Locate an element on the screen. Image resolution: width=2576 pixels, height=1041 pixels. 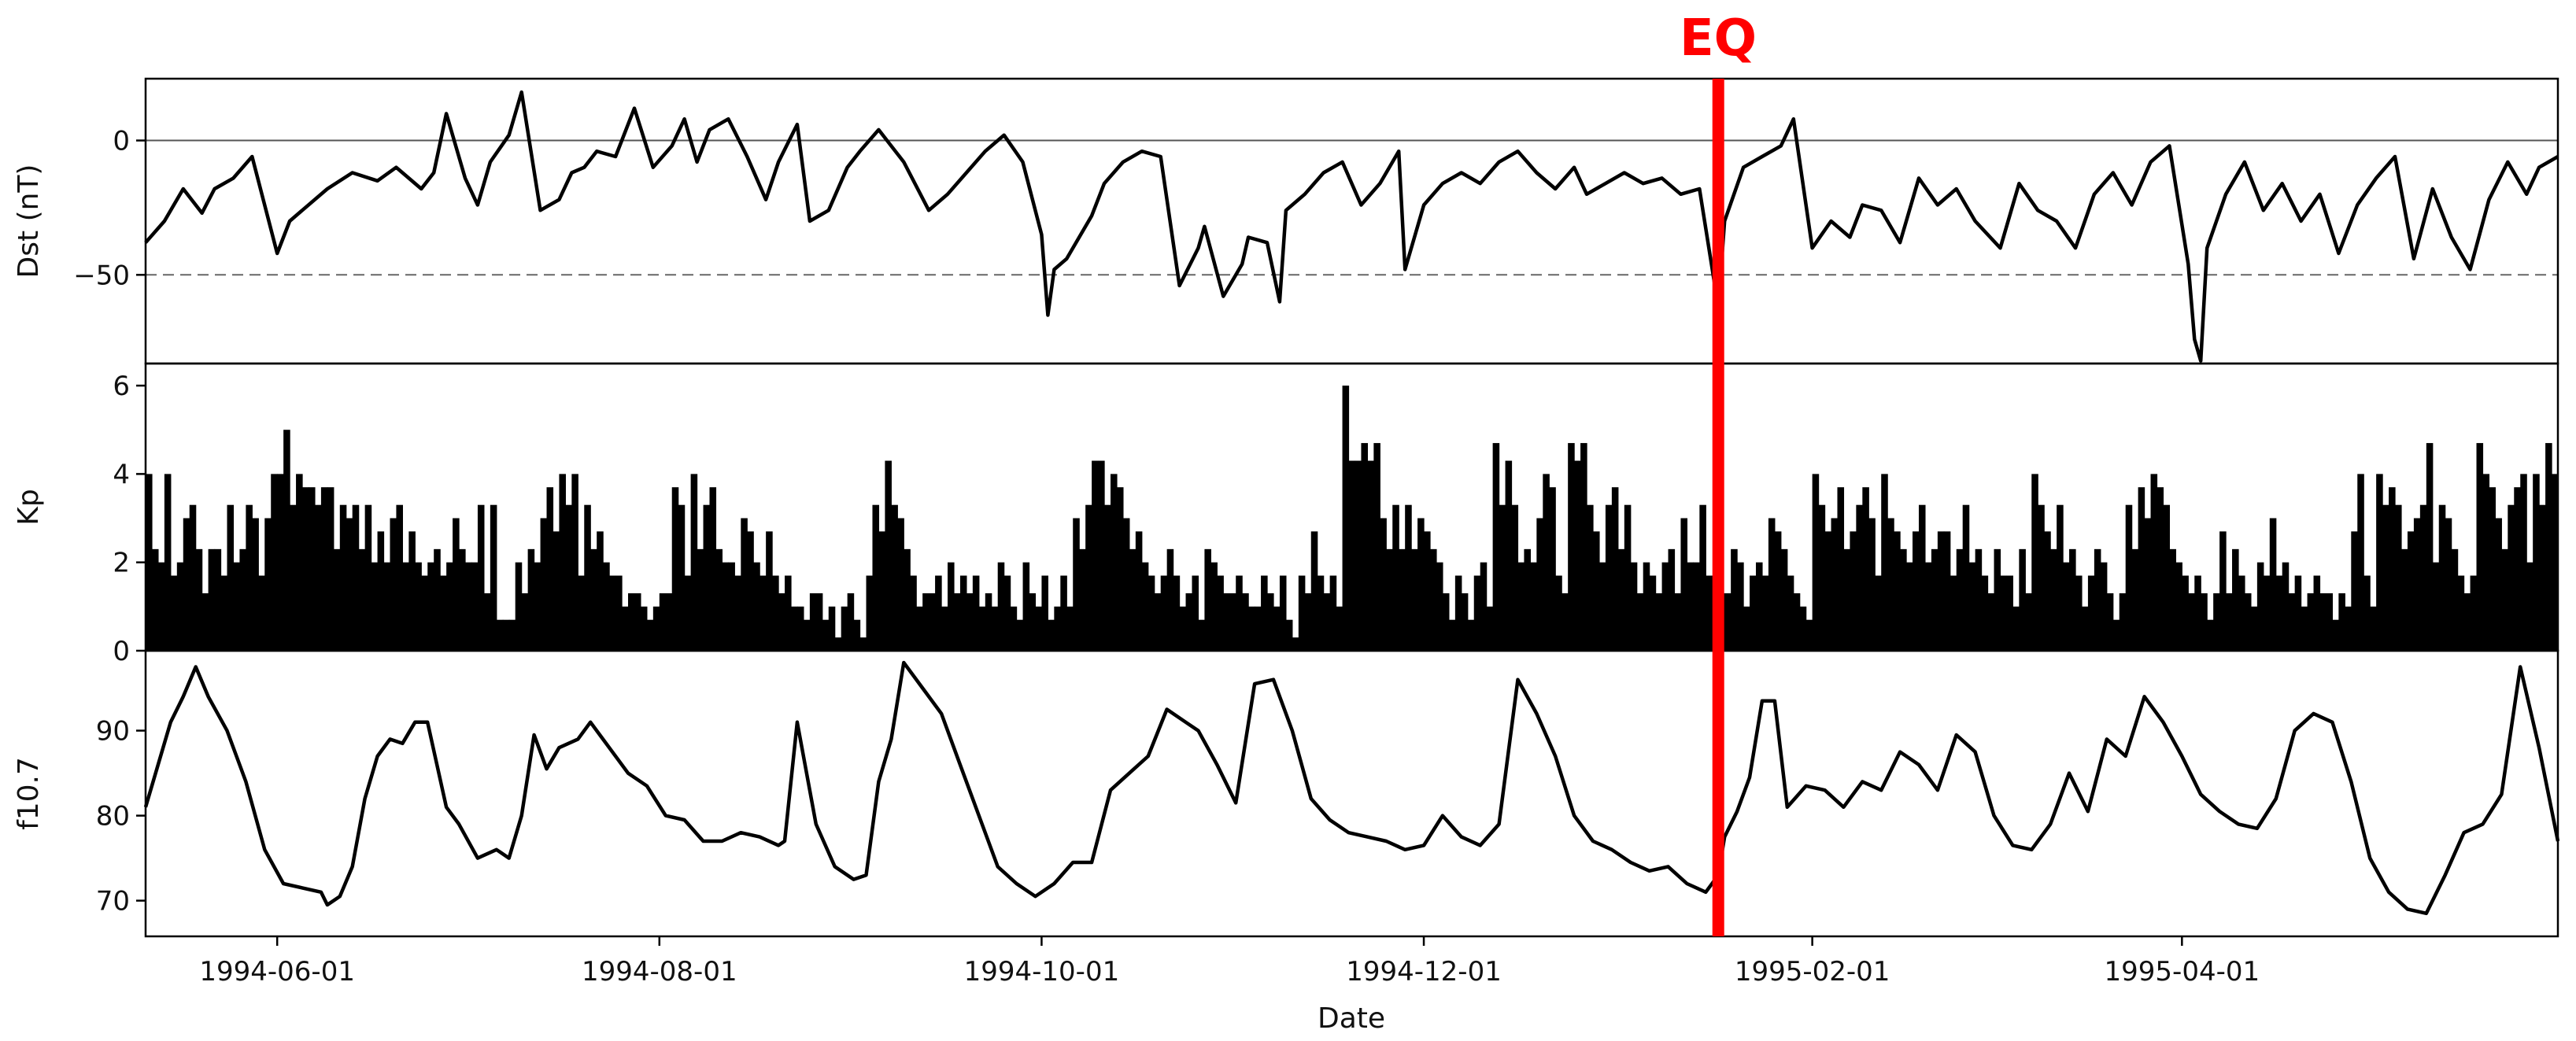
f107-ytick-label: 90 is located at coordinates (113, 732).